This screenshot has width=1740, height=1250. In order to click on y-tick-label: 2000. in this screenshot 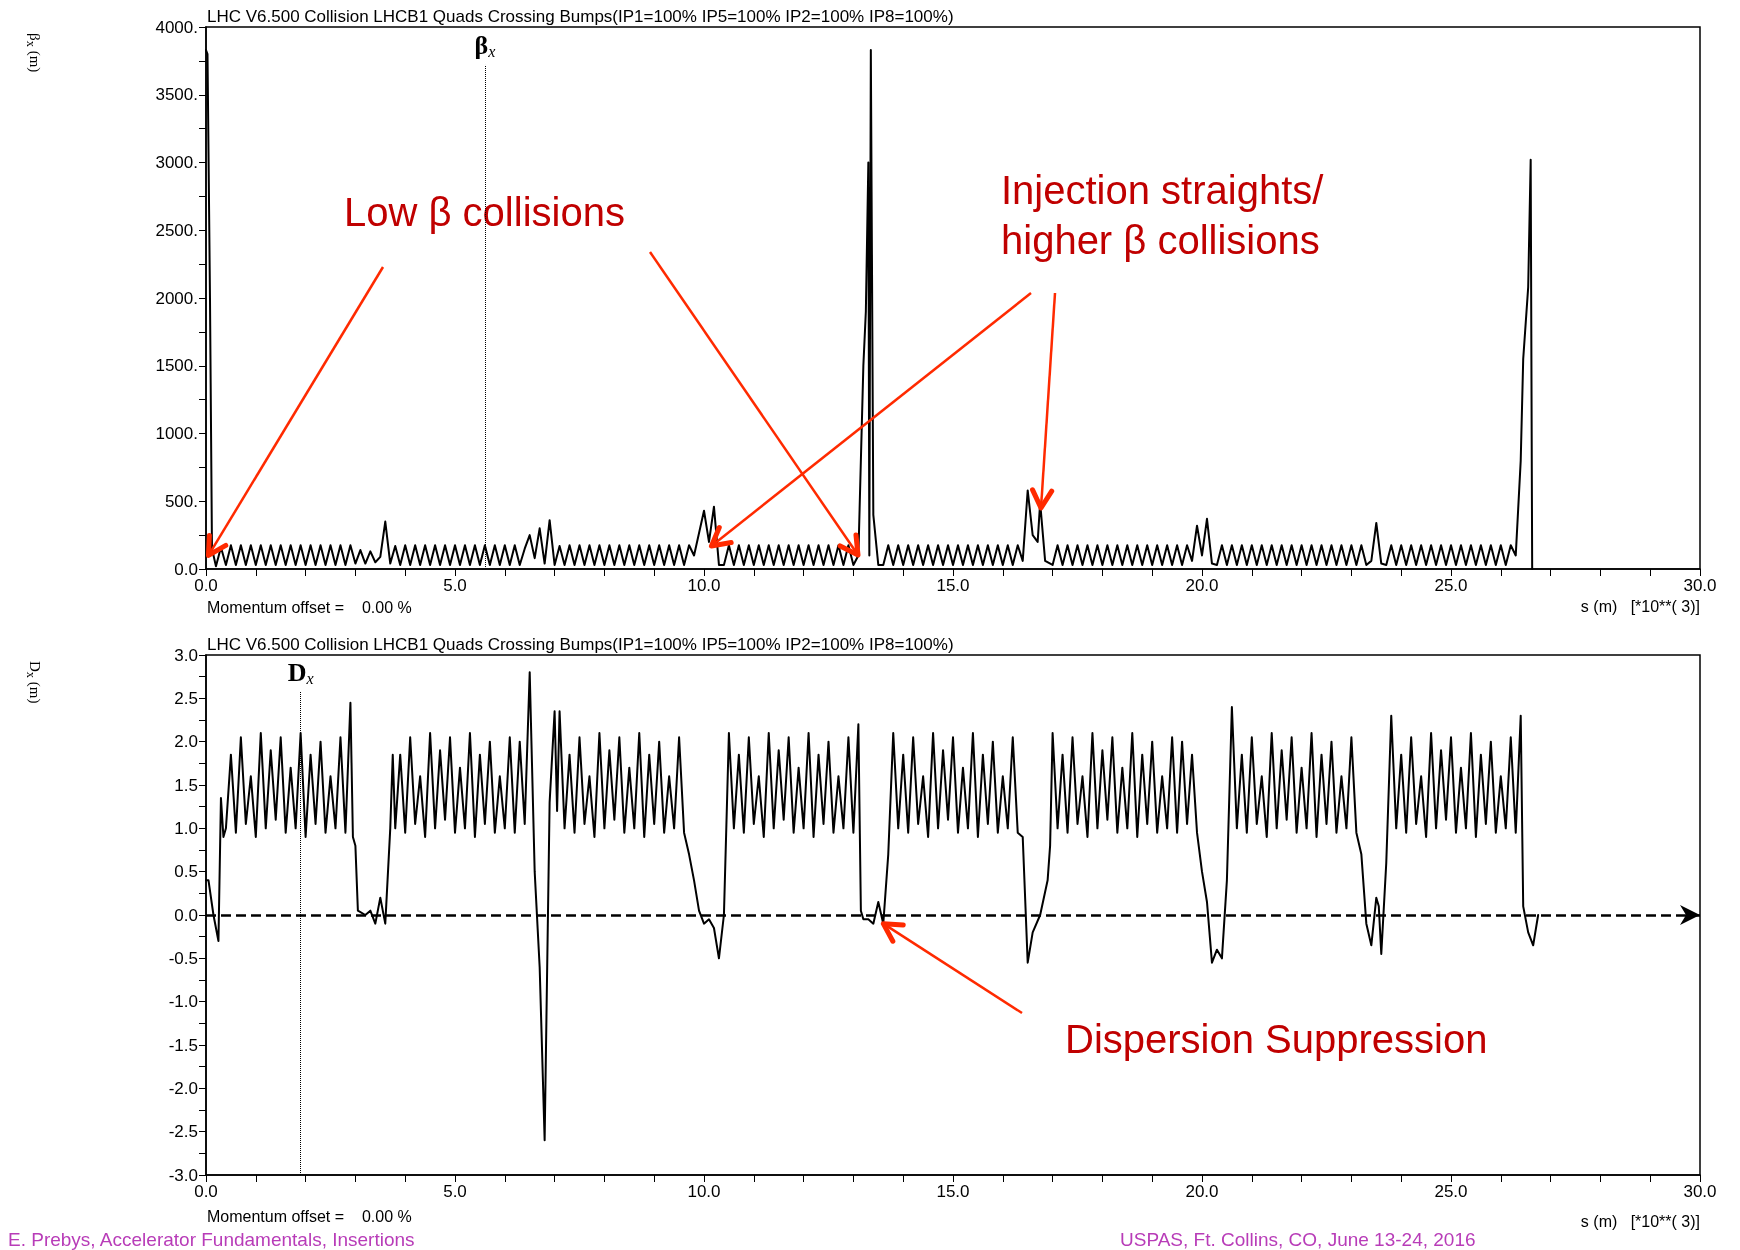, I will do `click(176, 298)`.